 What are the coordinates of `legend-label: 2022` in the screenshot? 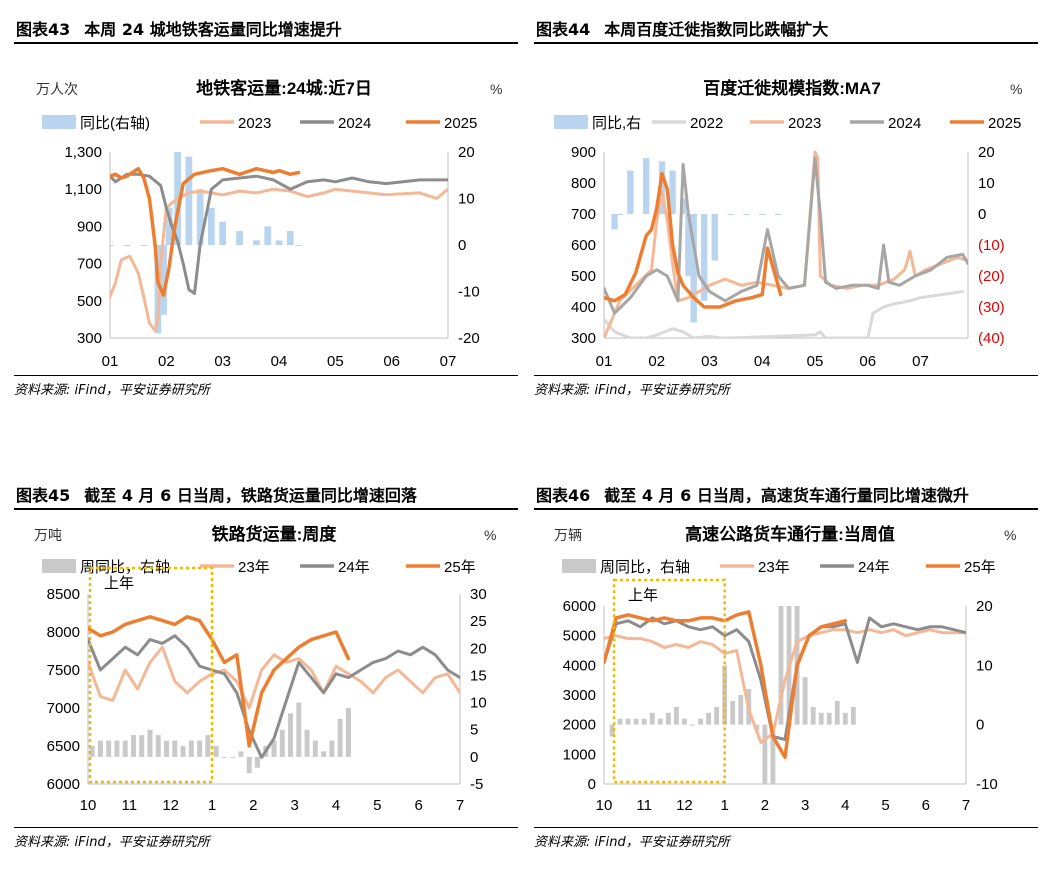 It's located at (706, 123).